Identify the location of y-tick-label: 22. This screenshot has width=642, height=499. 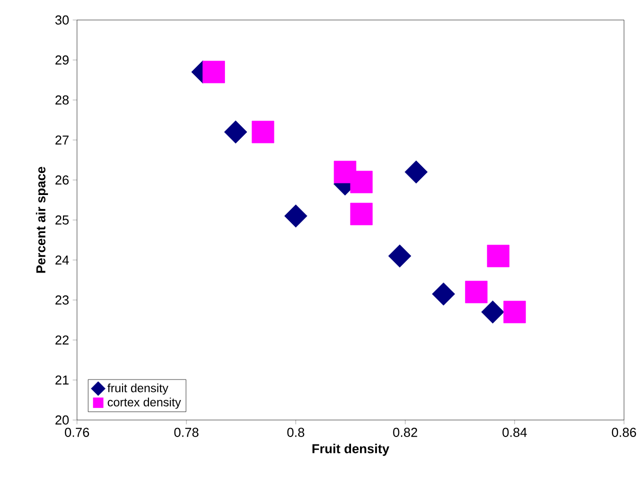
(62, 340).